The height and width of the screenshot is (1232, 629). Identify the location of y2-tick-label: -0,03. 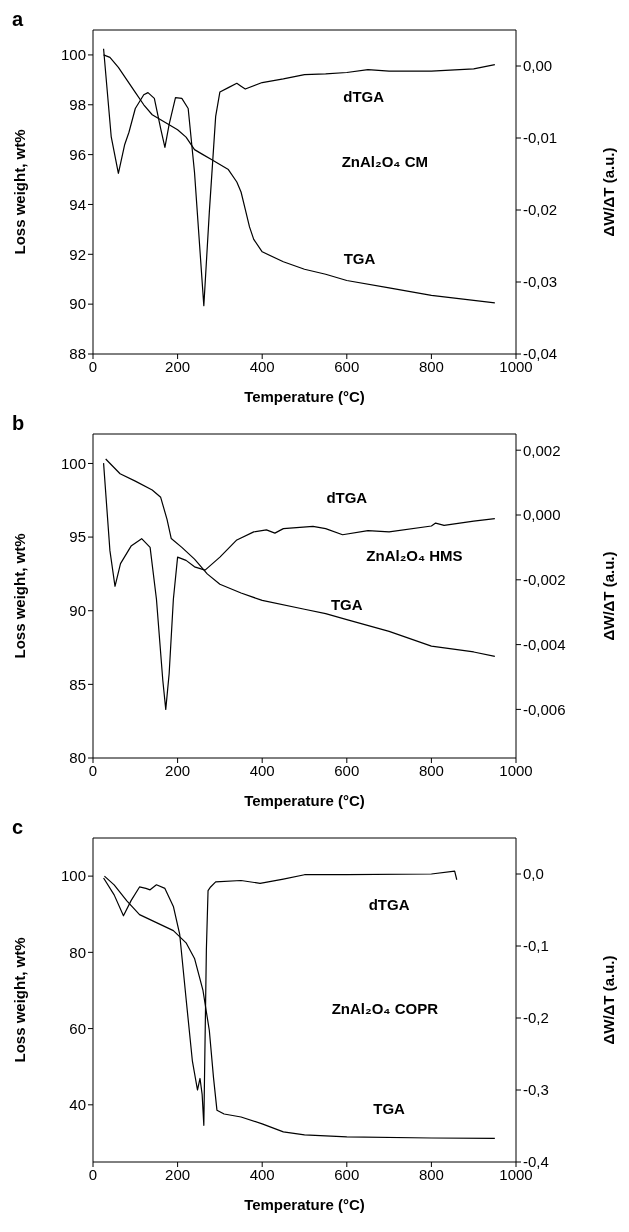
(540, 282).